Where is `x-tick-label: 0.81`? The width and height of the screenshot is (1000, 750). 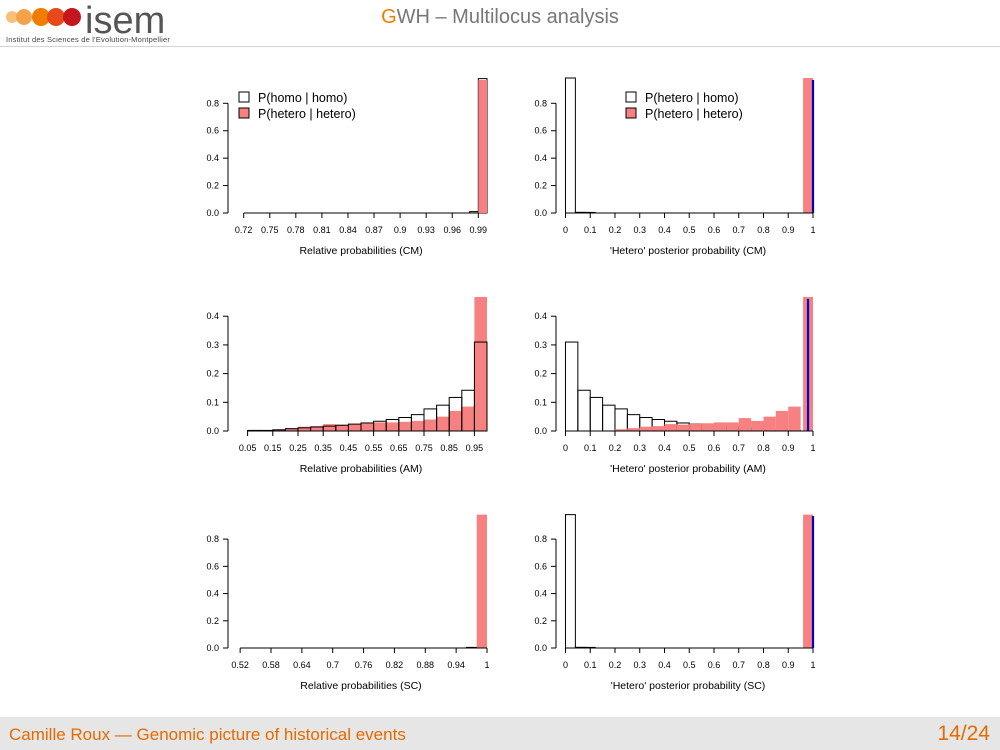 x-tick-label: 0.81 is located at coordinates (322, 230).